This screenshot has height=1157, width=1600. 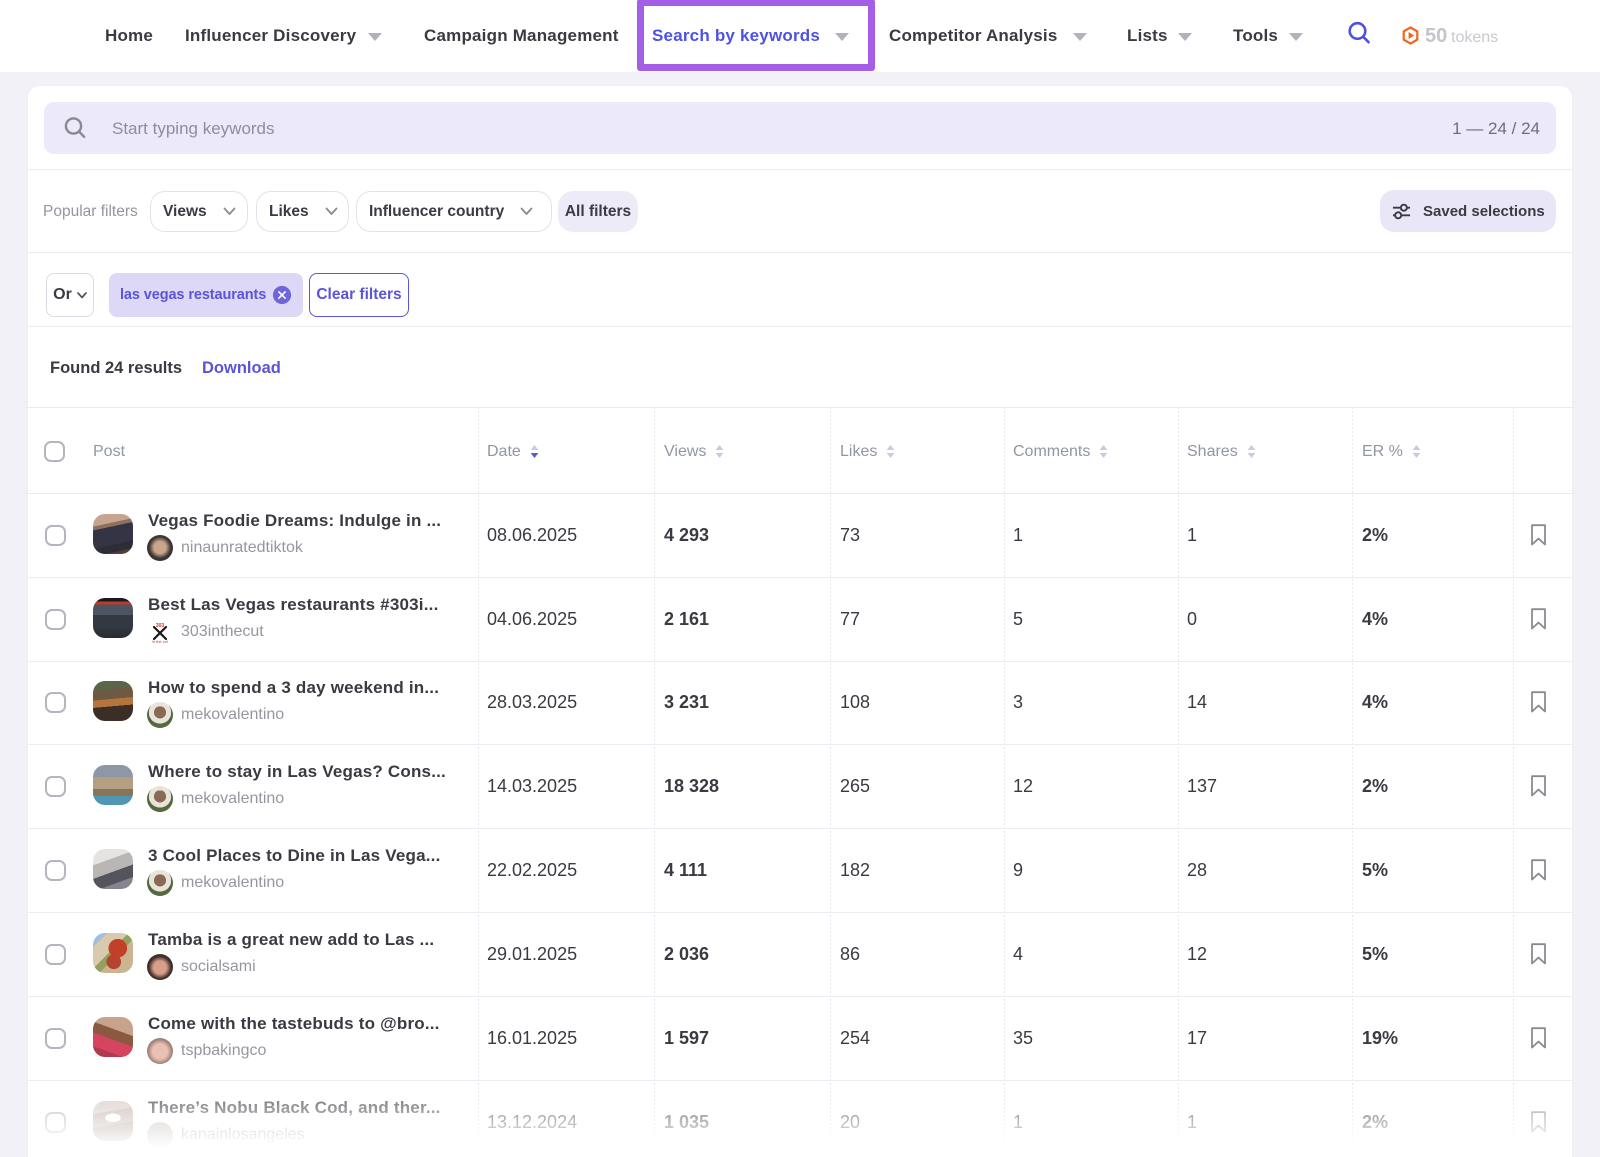 What do you see at coordinates (160, 626) in the screenshot?
I see `svg-text: 303` at bounding box center [160, 626].